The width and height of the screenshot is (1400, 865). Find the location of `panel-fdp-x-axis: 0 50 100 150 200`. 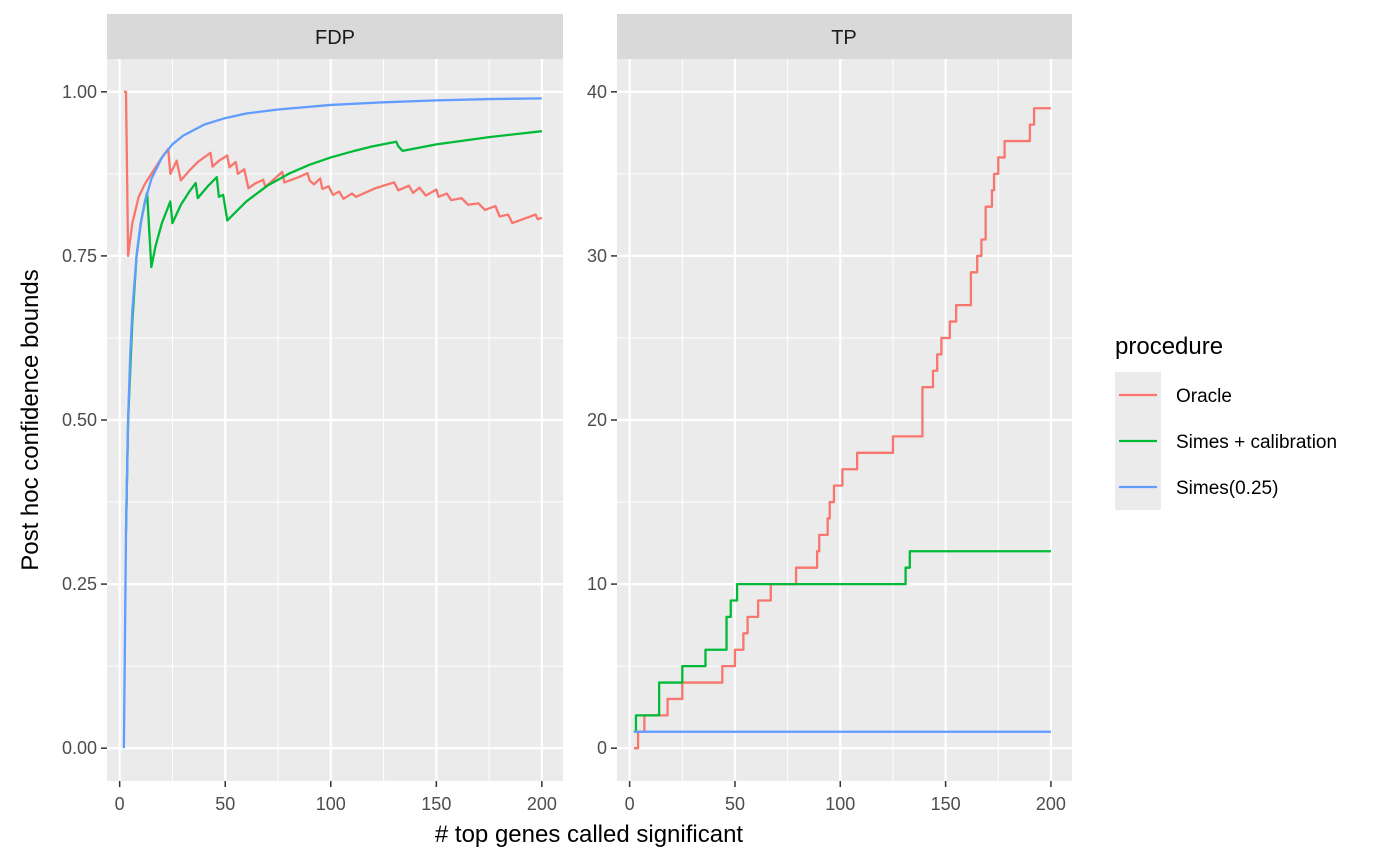

panel-fdp-x-axis: 0 50 100 150 200 is located at coordinates (336, 797).